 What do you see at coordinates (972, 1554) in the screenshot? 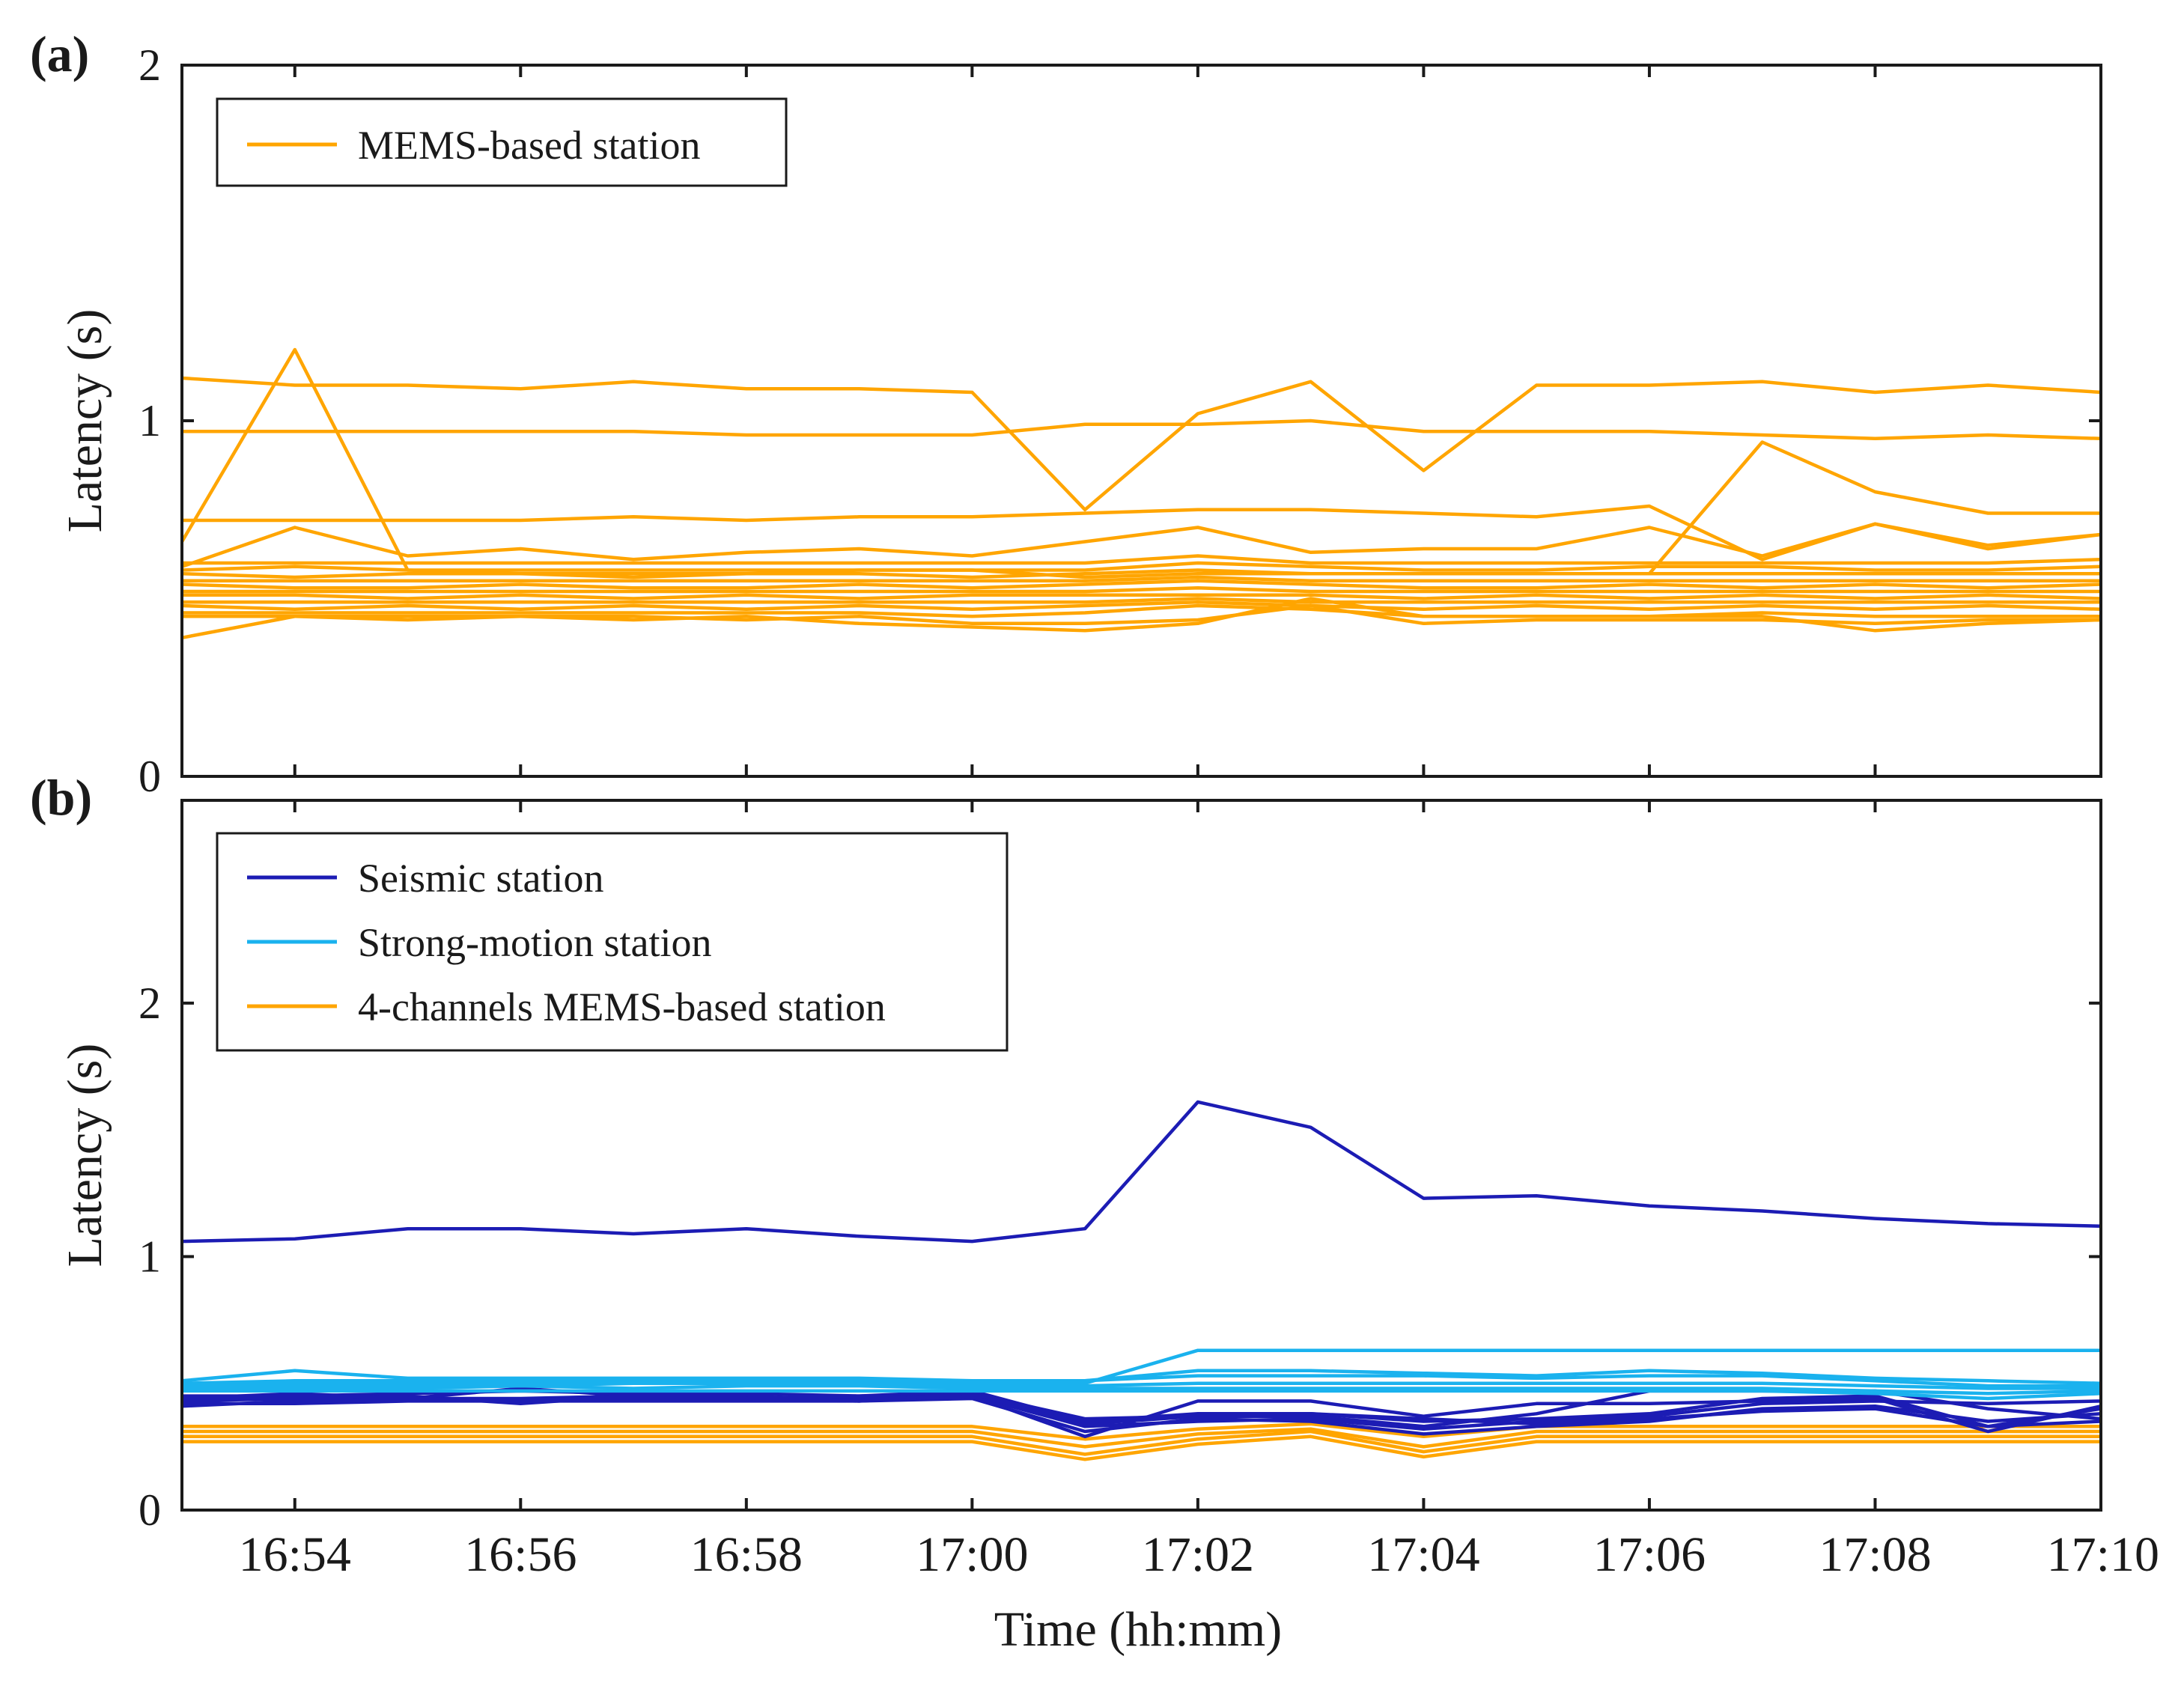
I see `x-tick-label-3: 17:00` at bounding box center [972, 1554].